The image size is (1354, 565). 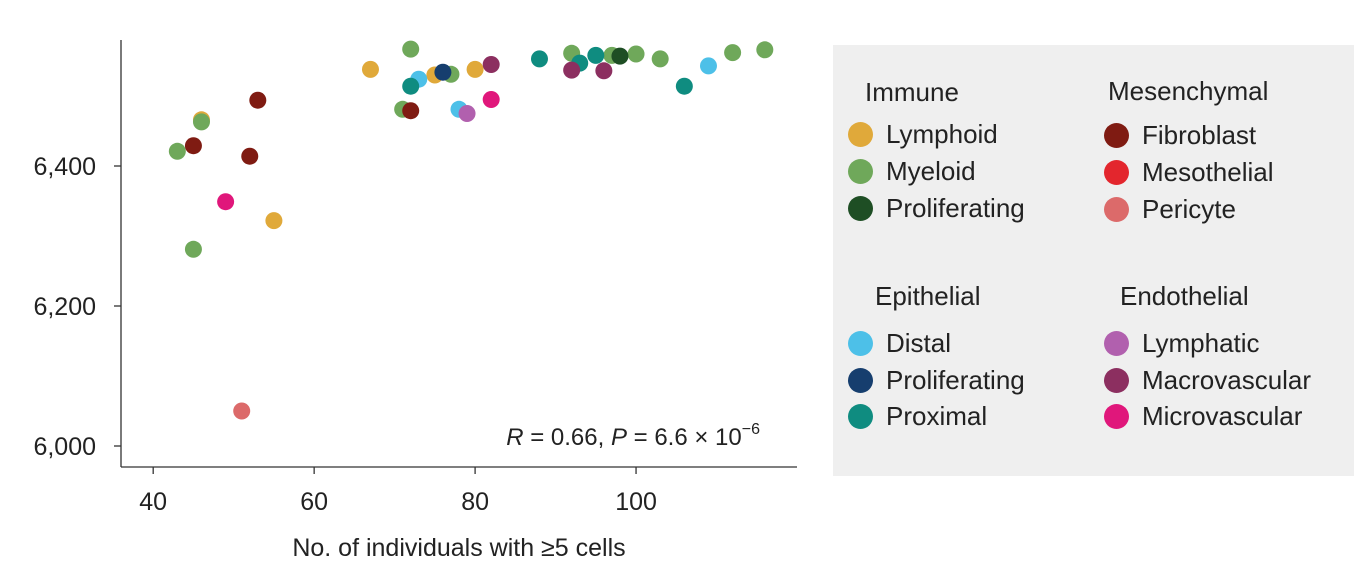 I want to click on legend-label: Macrovascular, so click(x=1227, y=379).